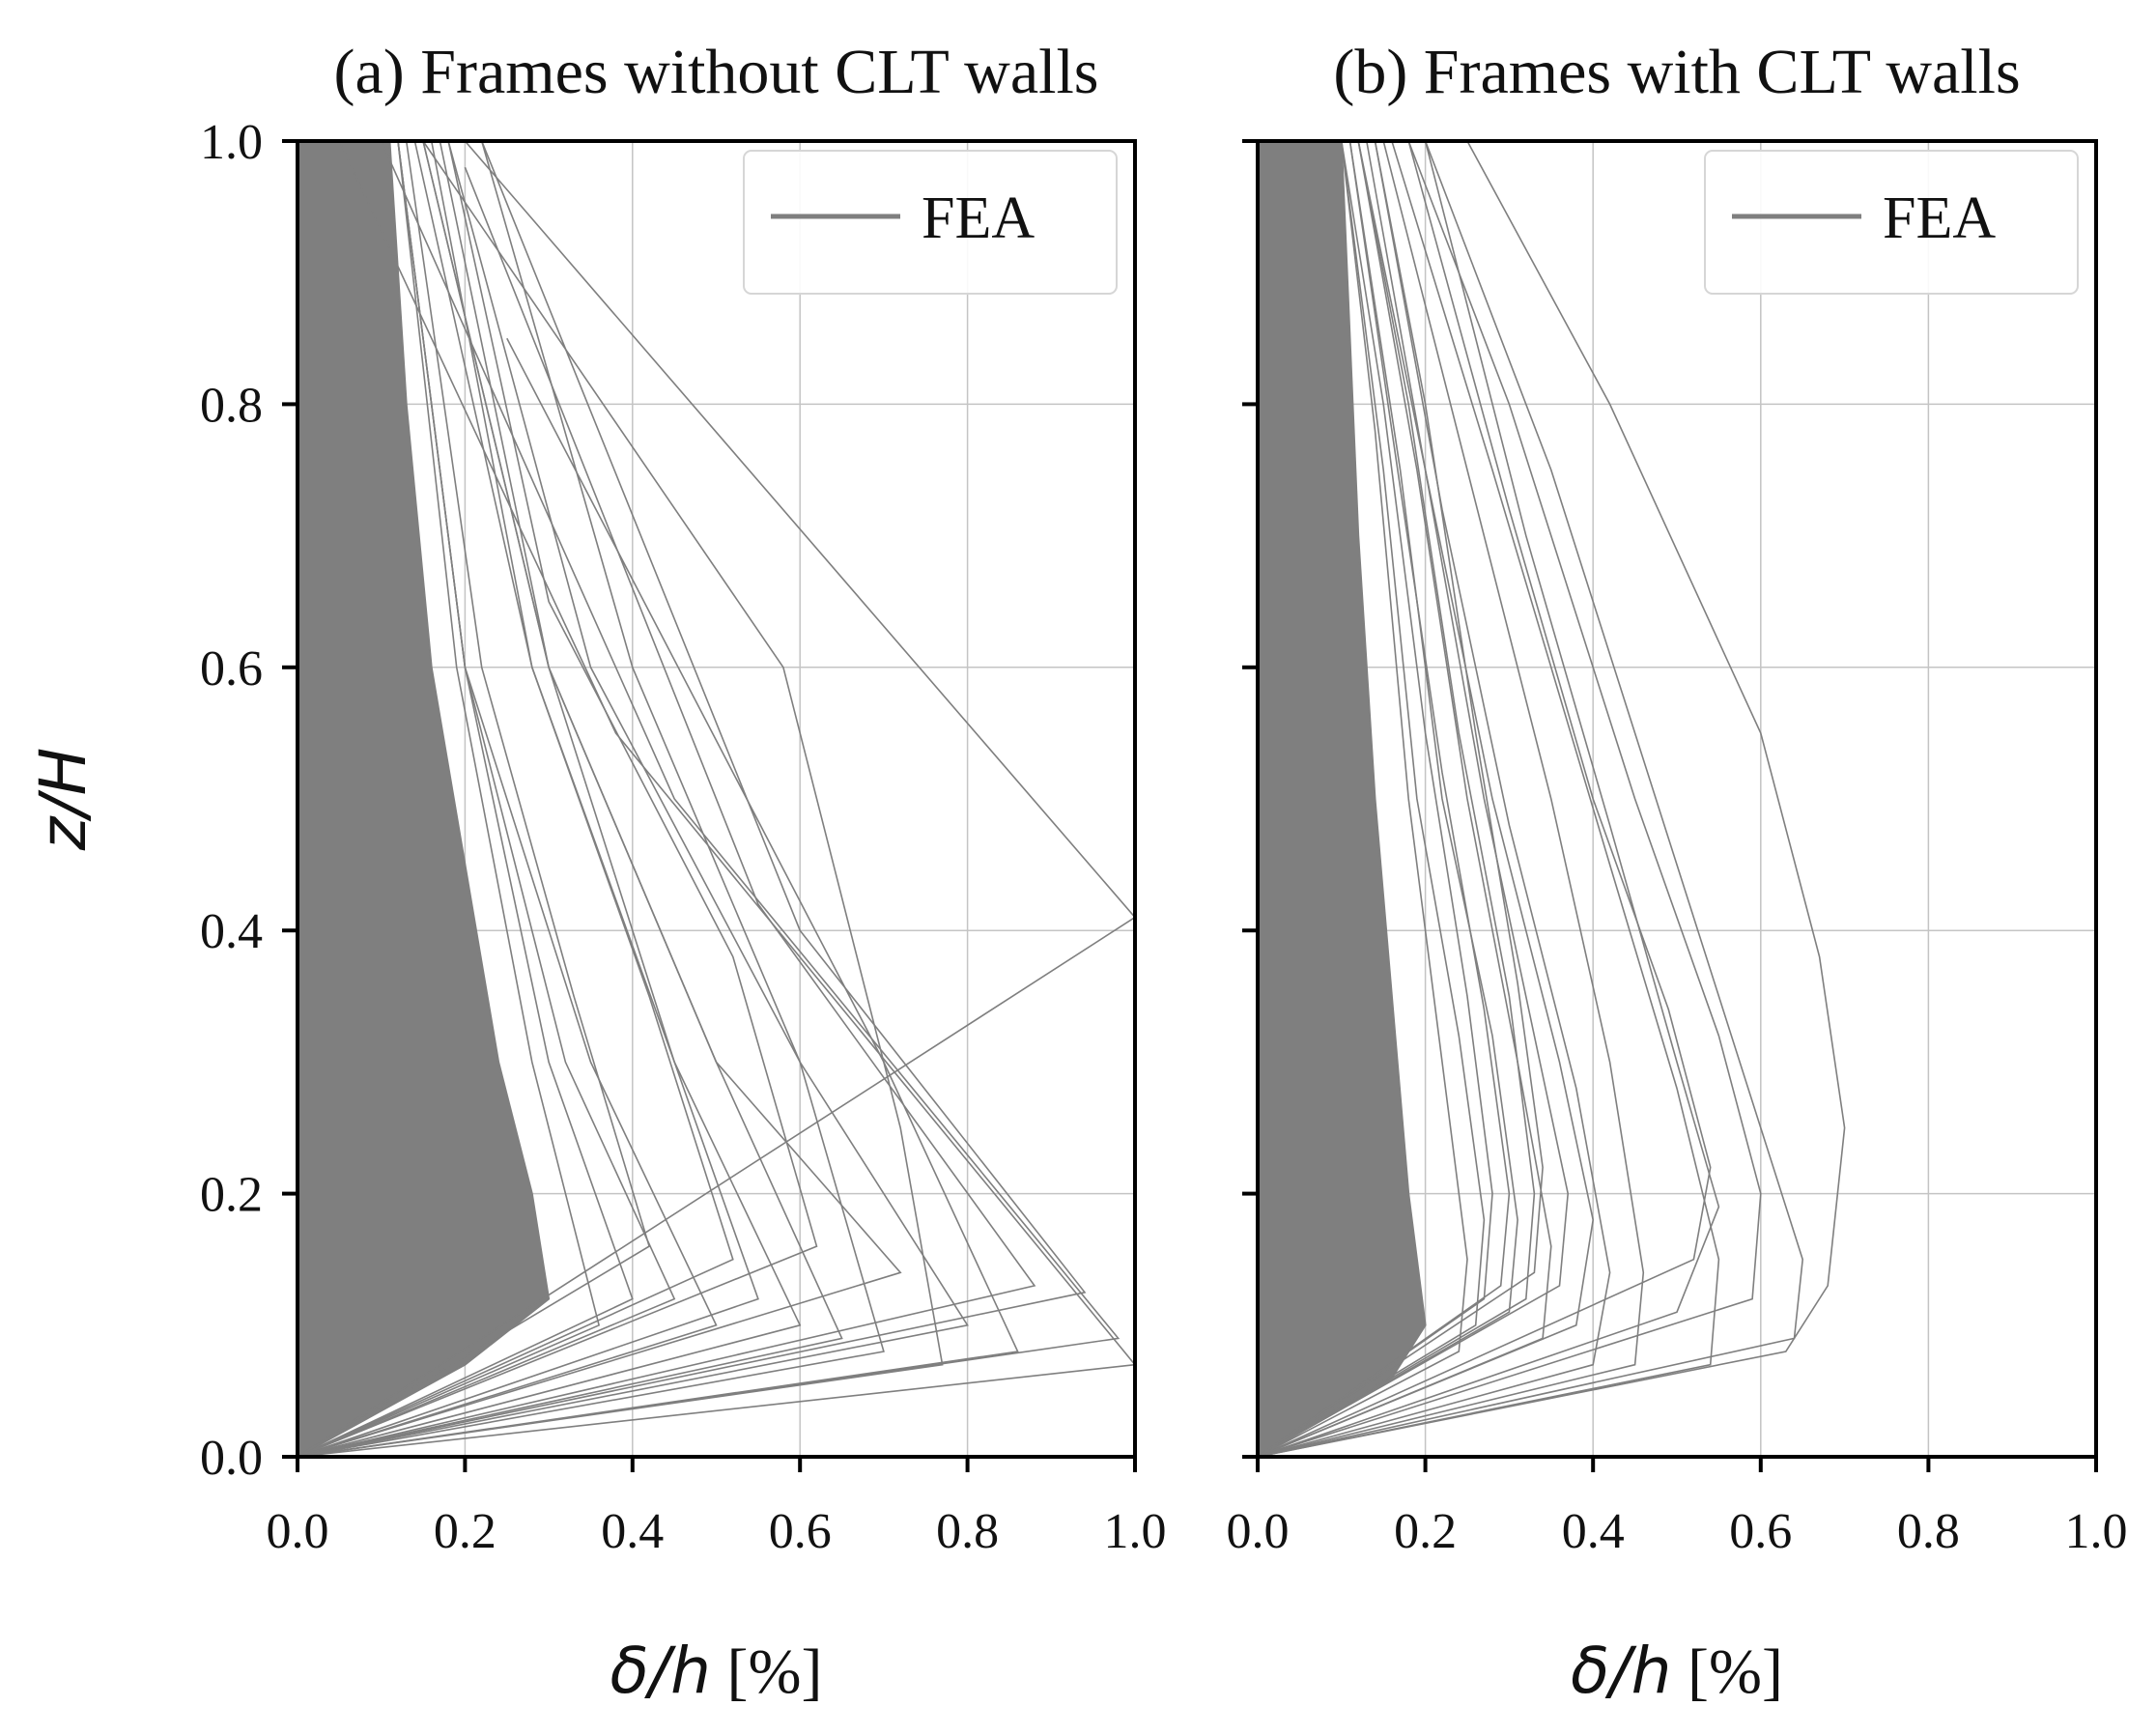 Image resolution: width=2156 pixels, height=1735 pixels. Describe the element at coordinates (231, 405) in the screenshot. I see `y-tick-label: 0.8` at that location.